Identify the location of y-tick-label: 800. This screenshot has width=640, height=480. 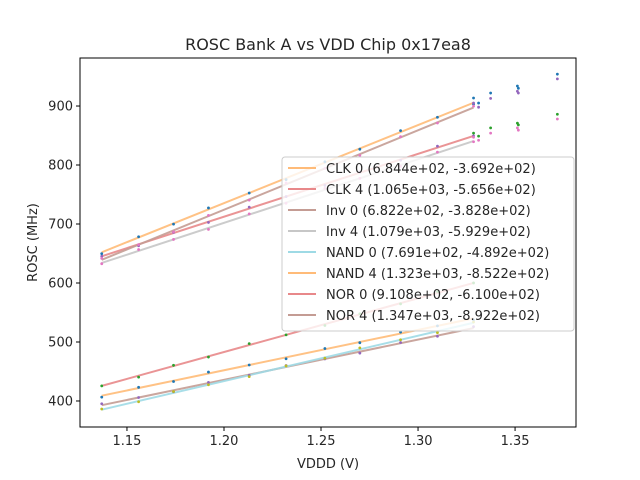
(60, 166).